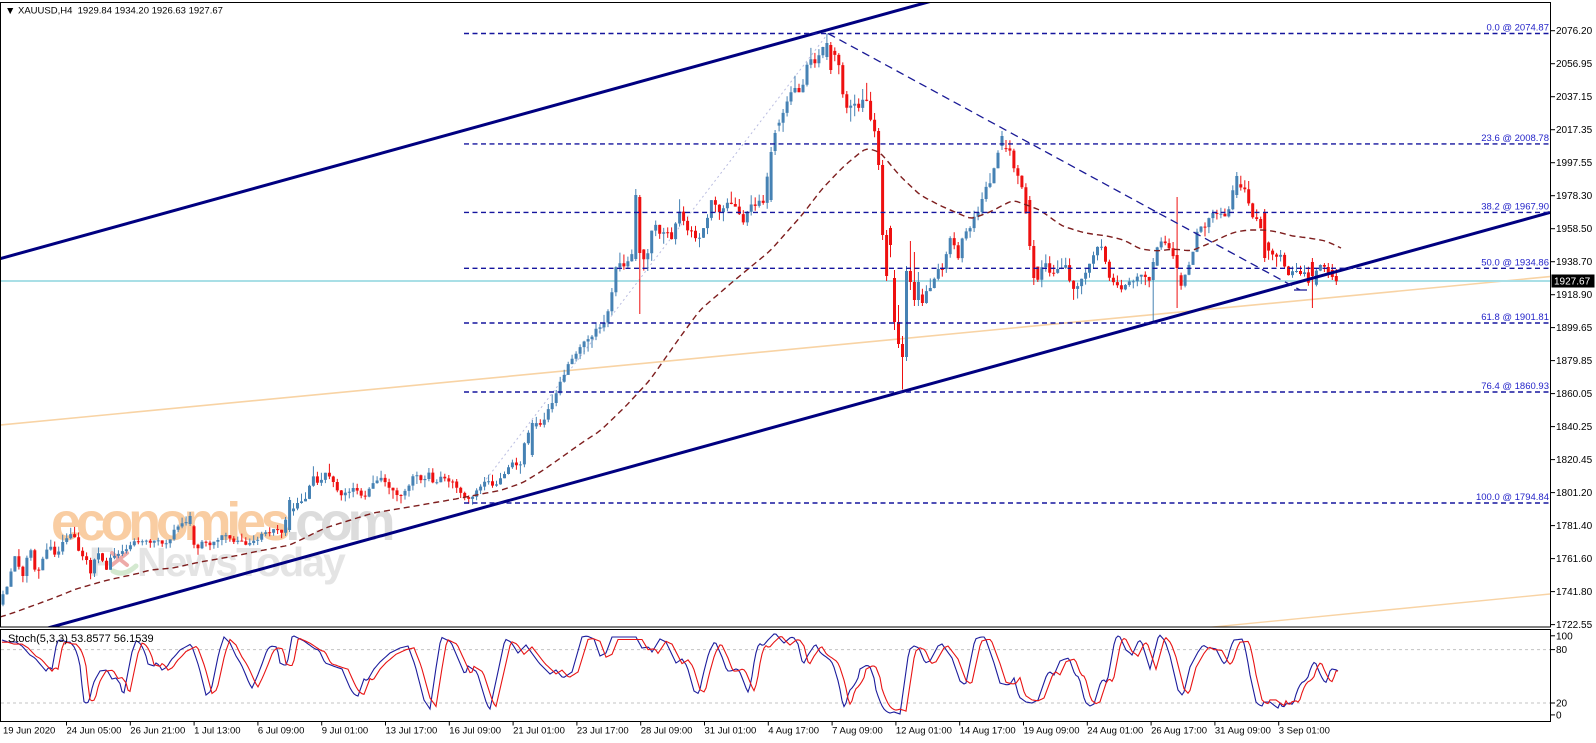 The height and width of the screenshot is (743, 1596). What do you see at coordinates (1574, 295) in the screenshot?
I see `svg-text: 1918.90` at bounding box center [1574, 295].